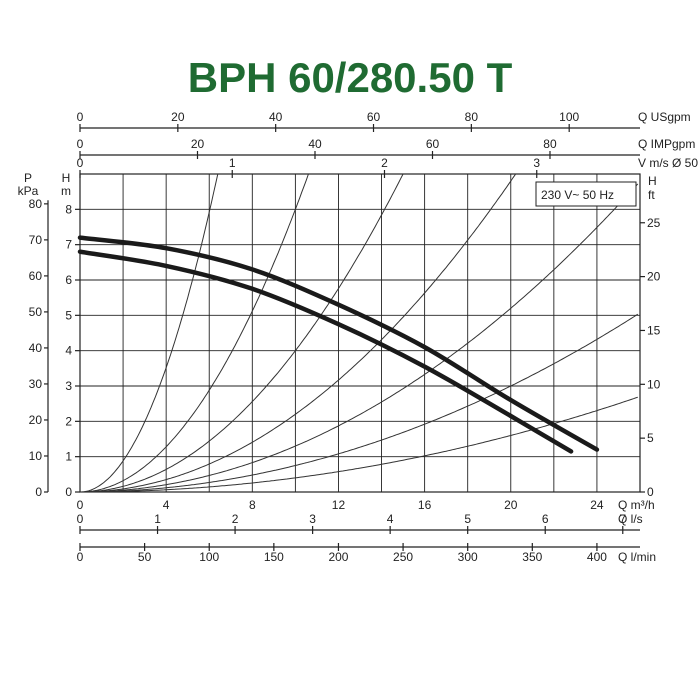  What do you see at coordinates (637, 557) in the screenshot?
I see `bottom-axis-label: Q l/min` at bounding box center [637, 557].